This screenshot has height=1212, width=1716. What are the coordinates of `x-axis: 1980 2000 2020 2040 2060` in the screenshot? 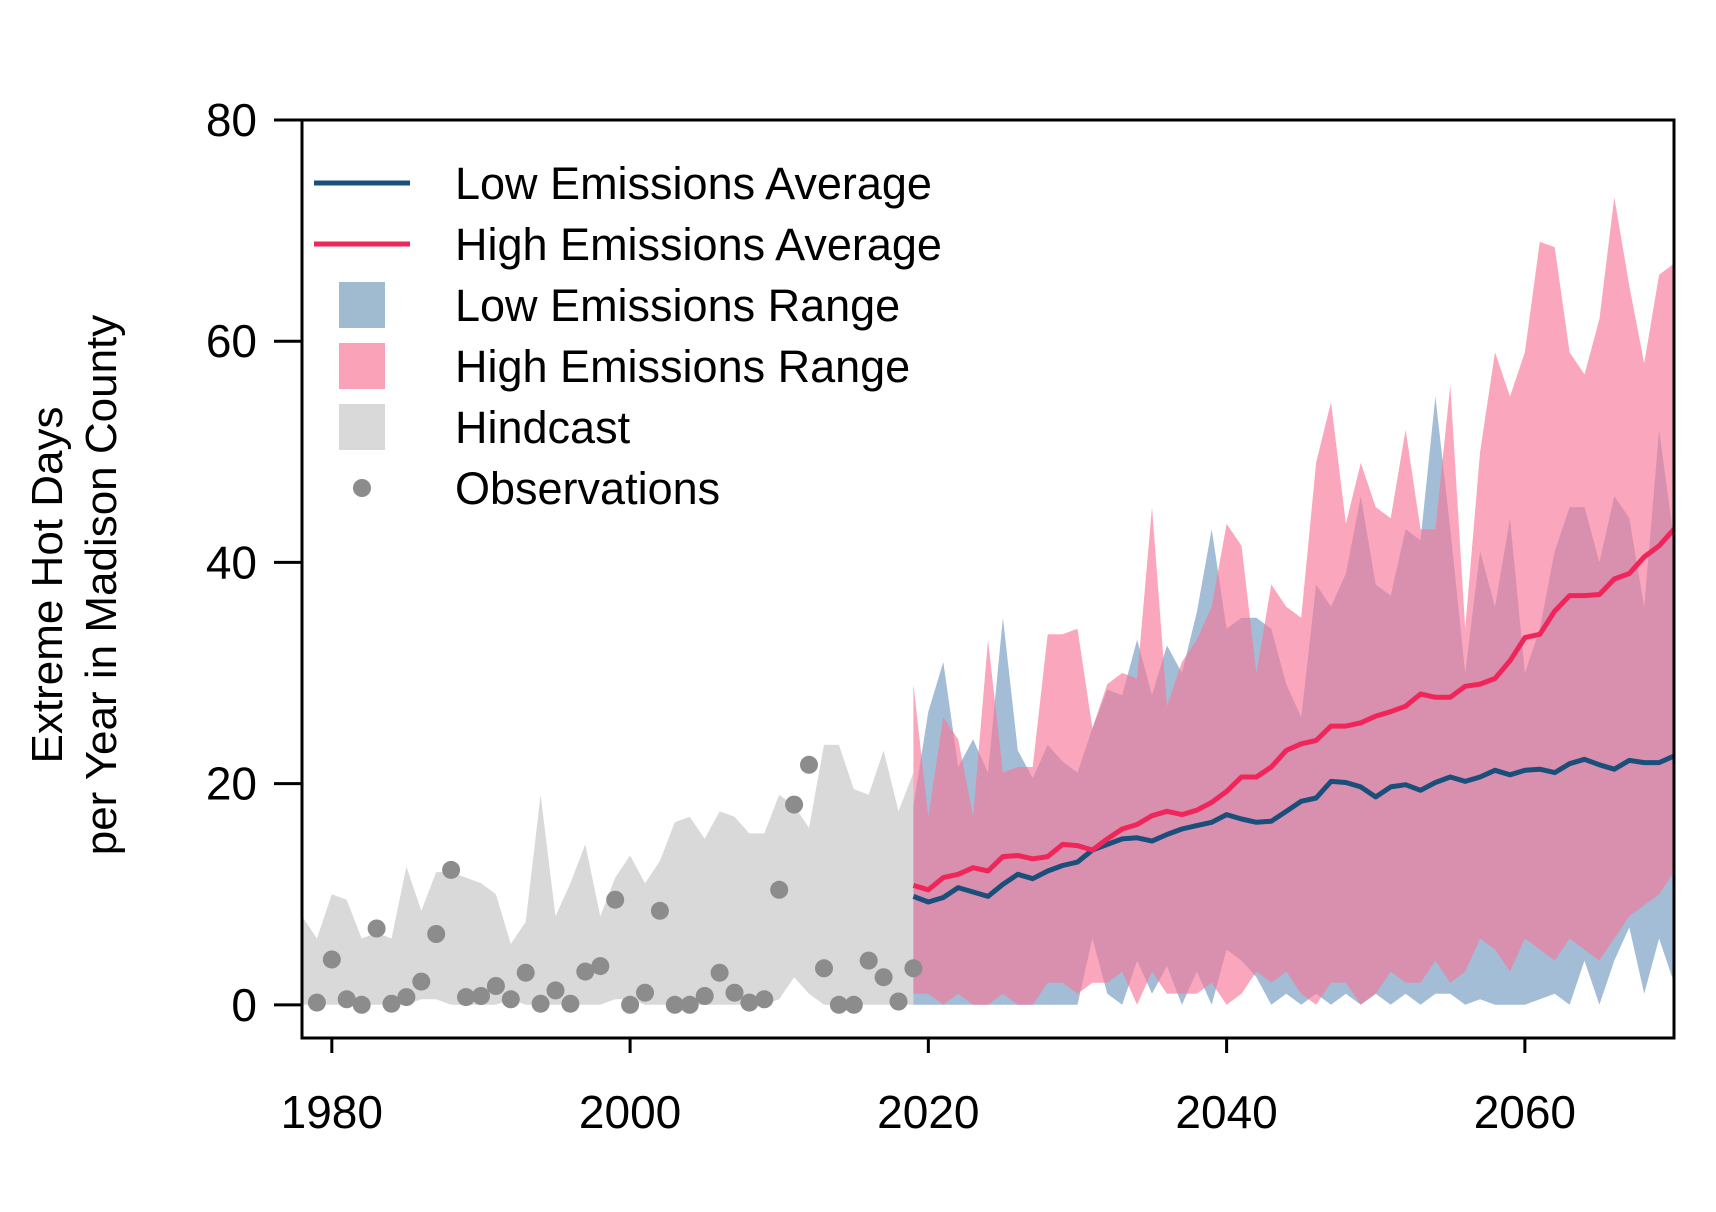 It's located at (928, 1088).